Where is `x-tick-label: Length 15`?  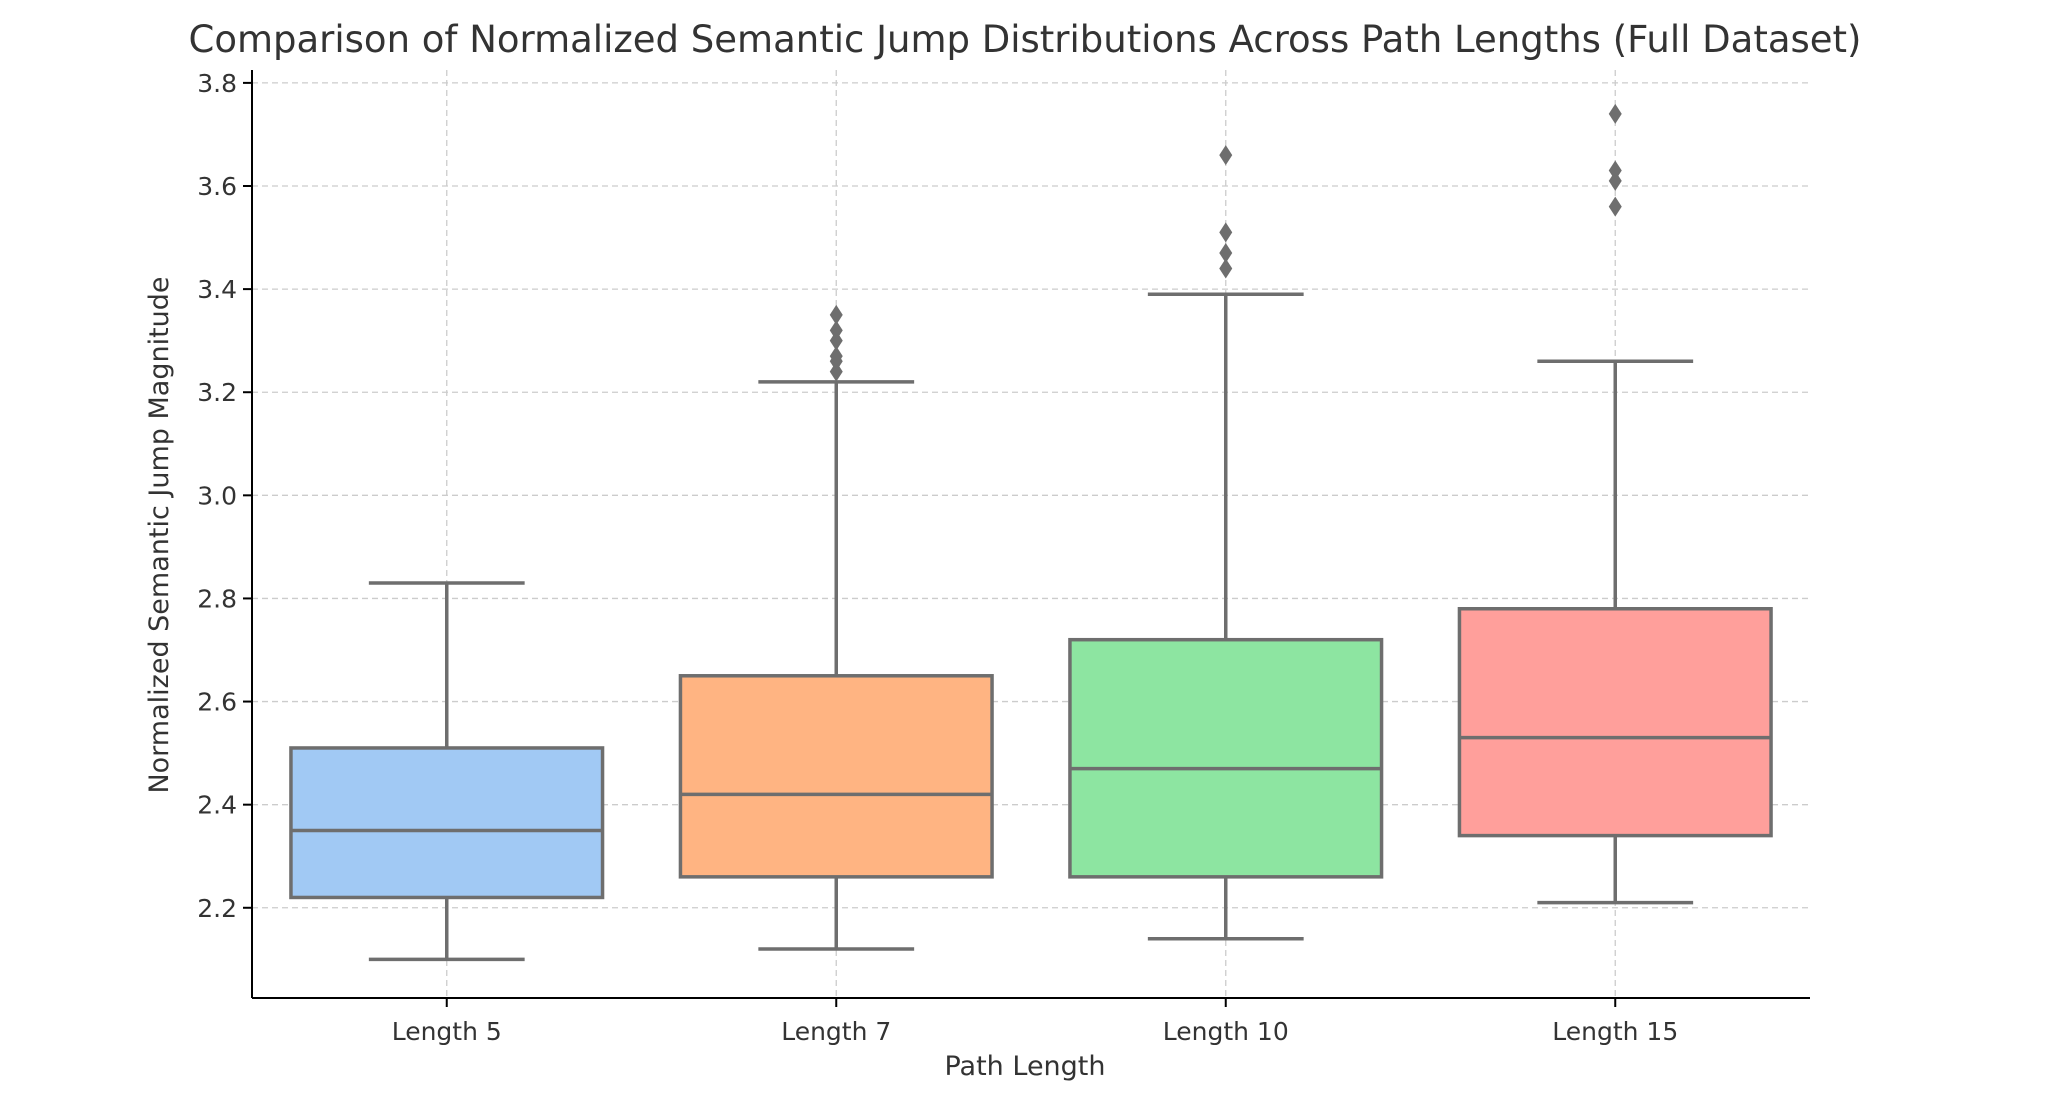
x-tick-label: Length 15 is located at coordinates (1615, 1031).